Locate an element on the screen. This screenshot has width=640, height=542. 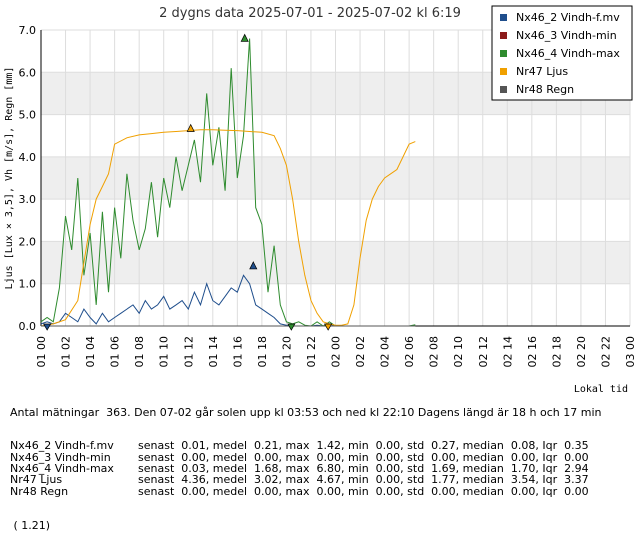
y-tick-label: 4.0 is located at coordinates (28, 157).